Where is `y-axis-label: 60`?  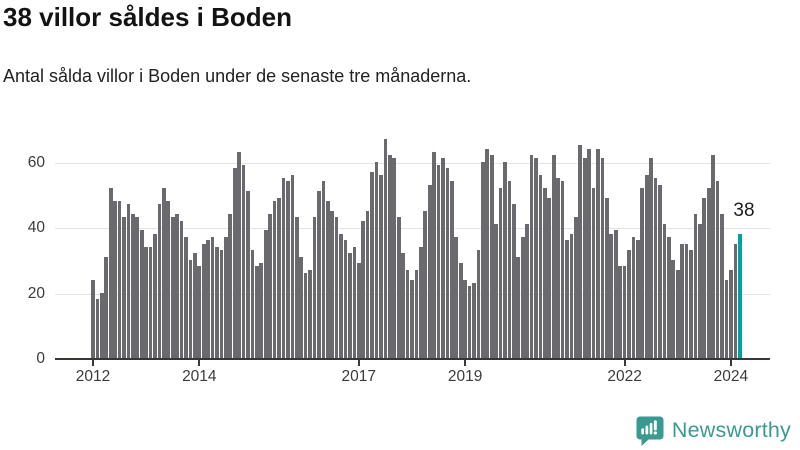 y-axis-label: 60 is located at coordinates (36, 162).